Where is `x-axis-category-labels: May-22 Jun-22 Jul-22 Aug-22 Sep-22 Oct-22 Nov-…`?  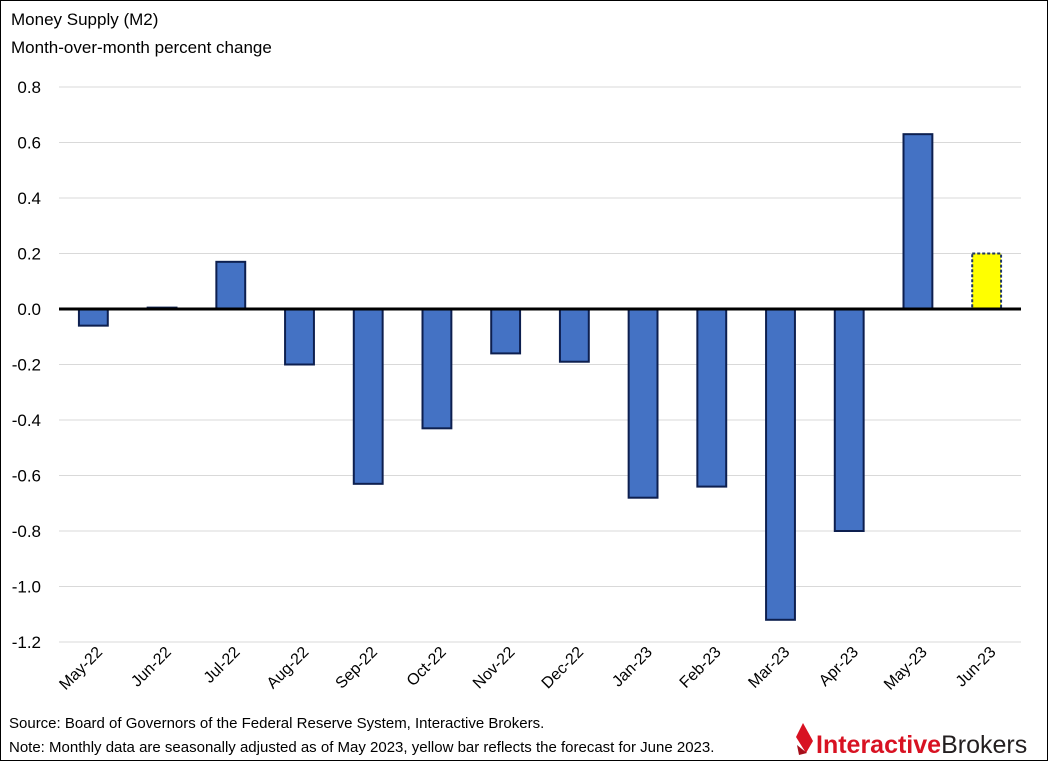
x-axis-category-labels: May-22 Jun-22 Jul-22 Aug-22 Sep-22 Oct-22 Nov-… is located at coordinates (527, 669).